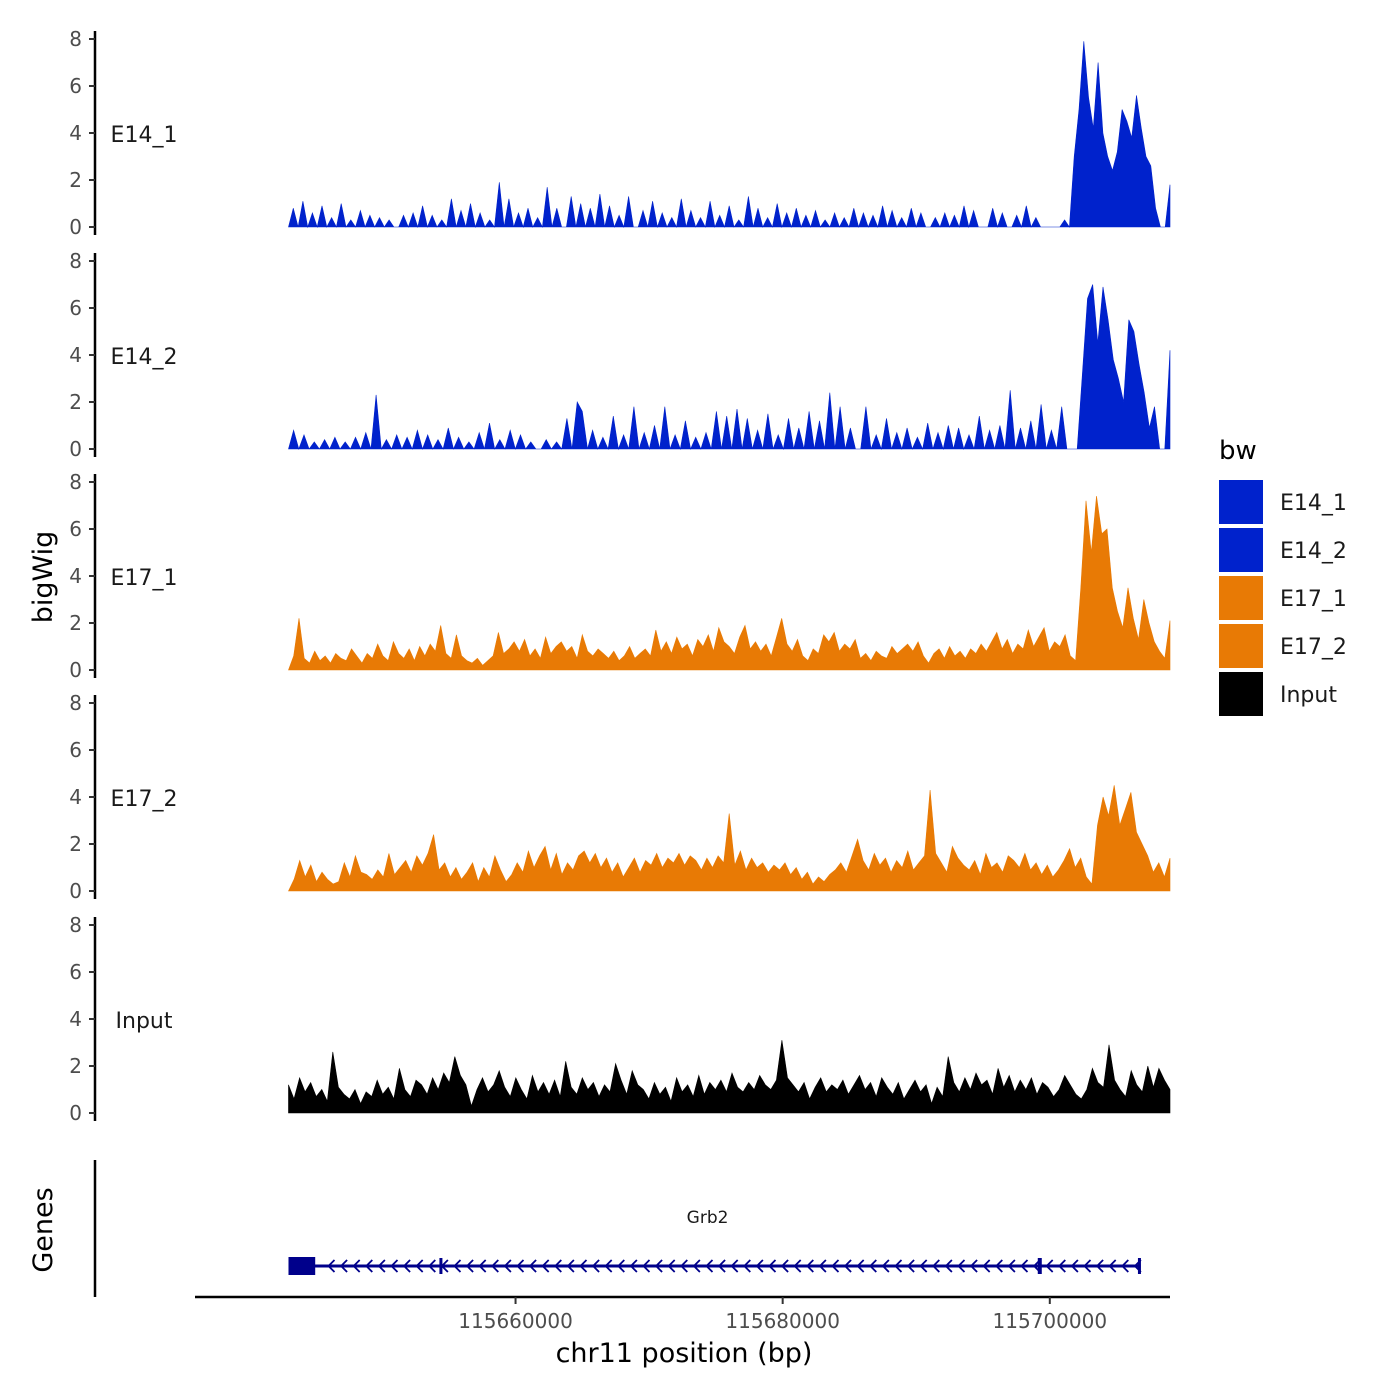 Image resolution: width=1400 pixels, height=1400 pixels. What do you see at coordinates (1308, 695) in the screenshot?
I see `legend-label-Input: Input` at bounding box center [1308, 695].